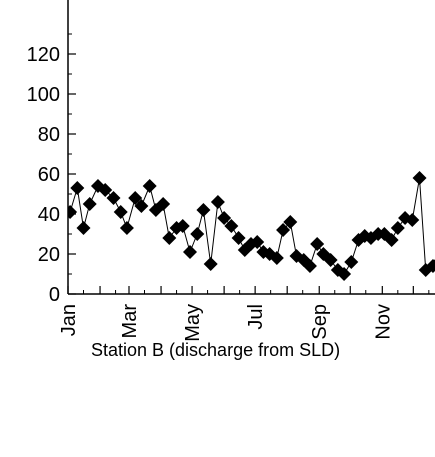 This screenshot has width=435, height=457. I want to click on x-tick-label: Nov, so click(383, 322).